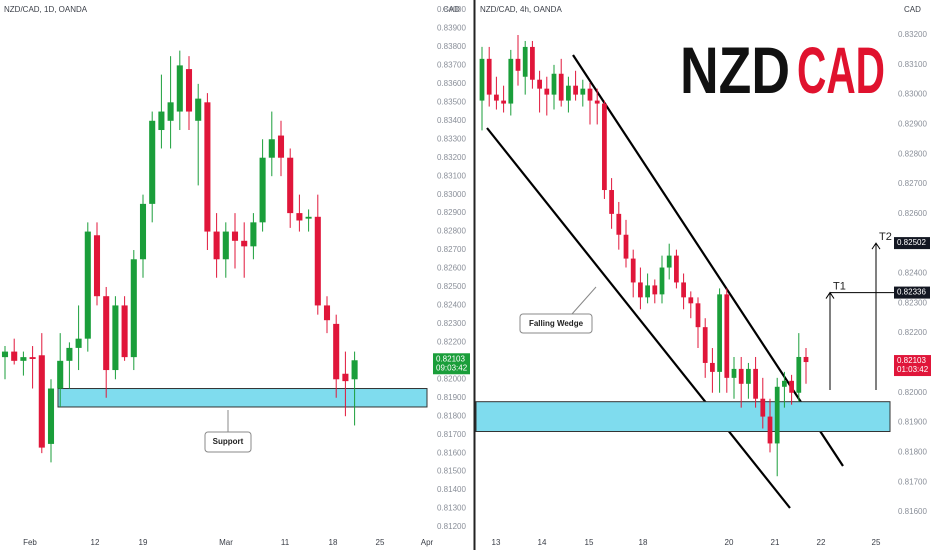  Describe the element at coordinates (584, 300) in the screenshot. I see `wedge-callout` at that location.